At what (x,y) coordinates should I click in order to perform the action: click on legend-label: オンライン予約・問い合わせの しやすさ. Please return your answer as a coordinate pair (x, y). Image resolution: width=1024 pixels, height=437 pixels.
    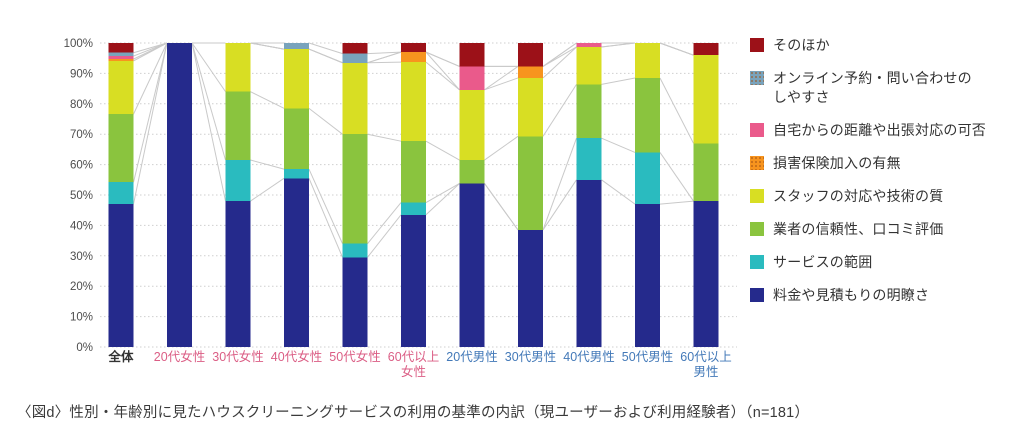
    Looking at the image, I should click on (872, 87).